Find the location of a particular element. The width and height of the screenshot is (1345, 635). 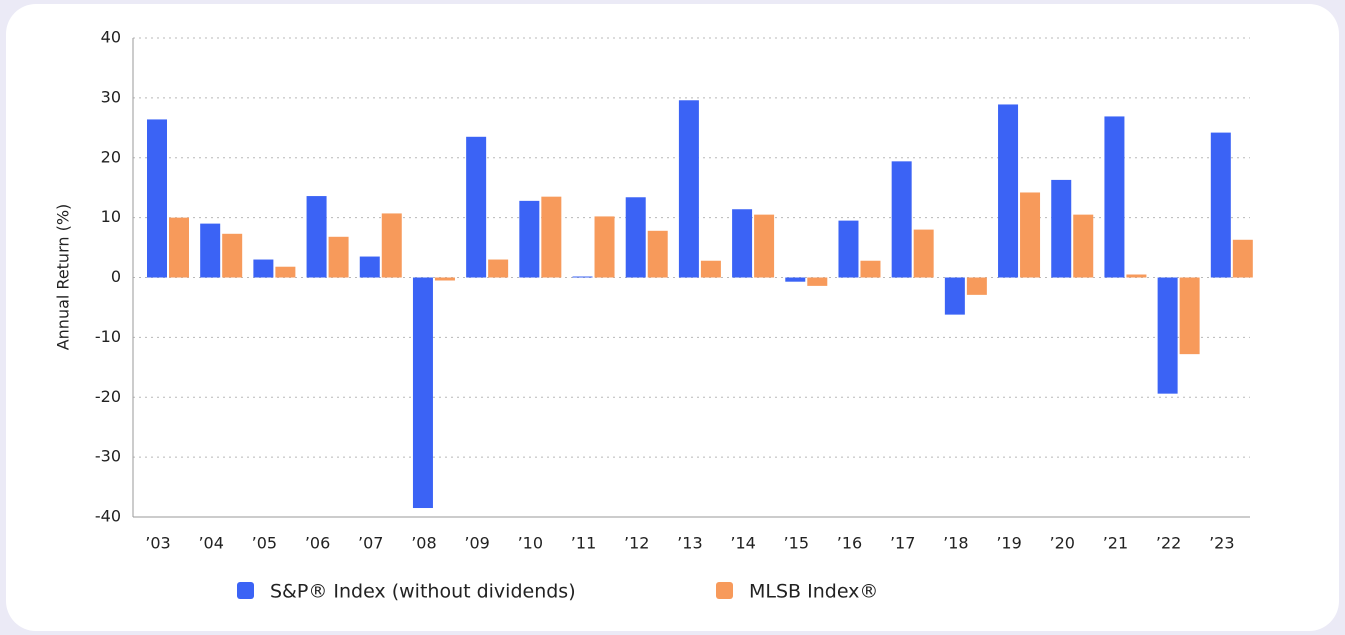

y-tick-label: 0 is located at coordinates (116, 276).